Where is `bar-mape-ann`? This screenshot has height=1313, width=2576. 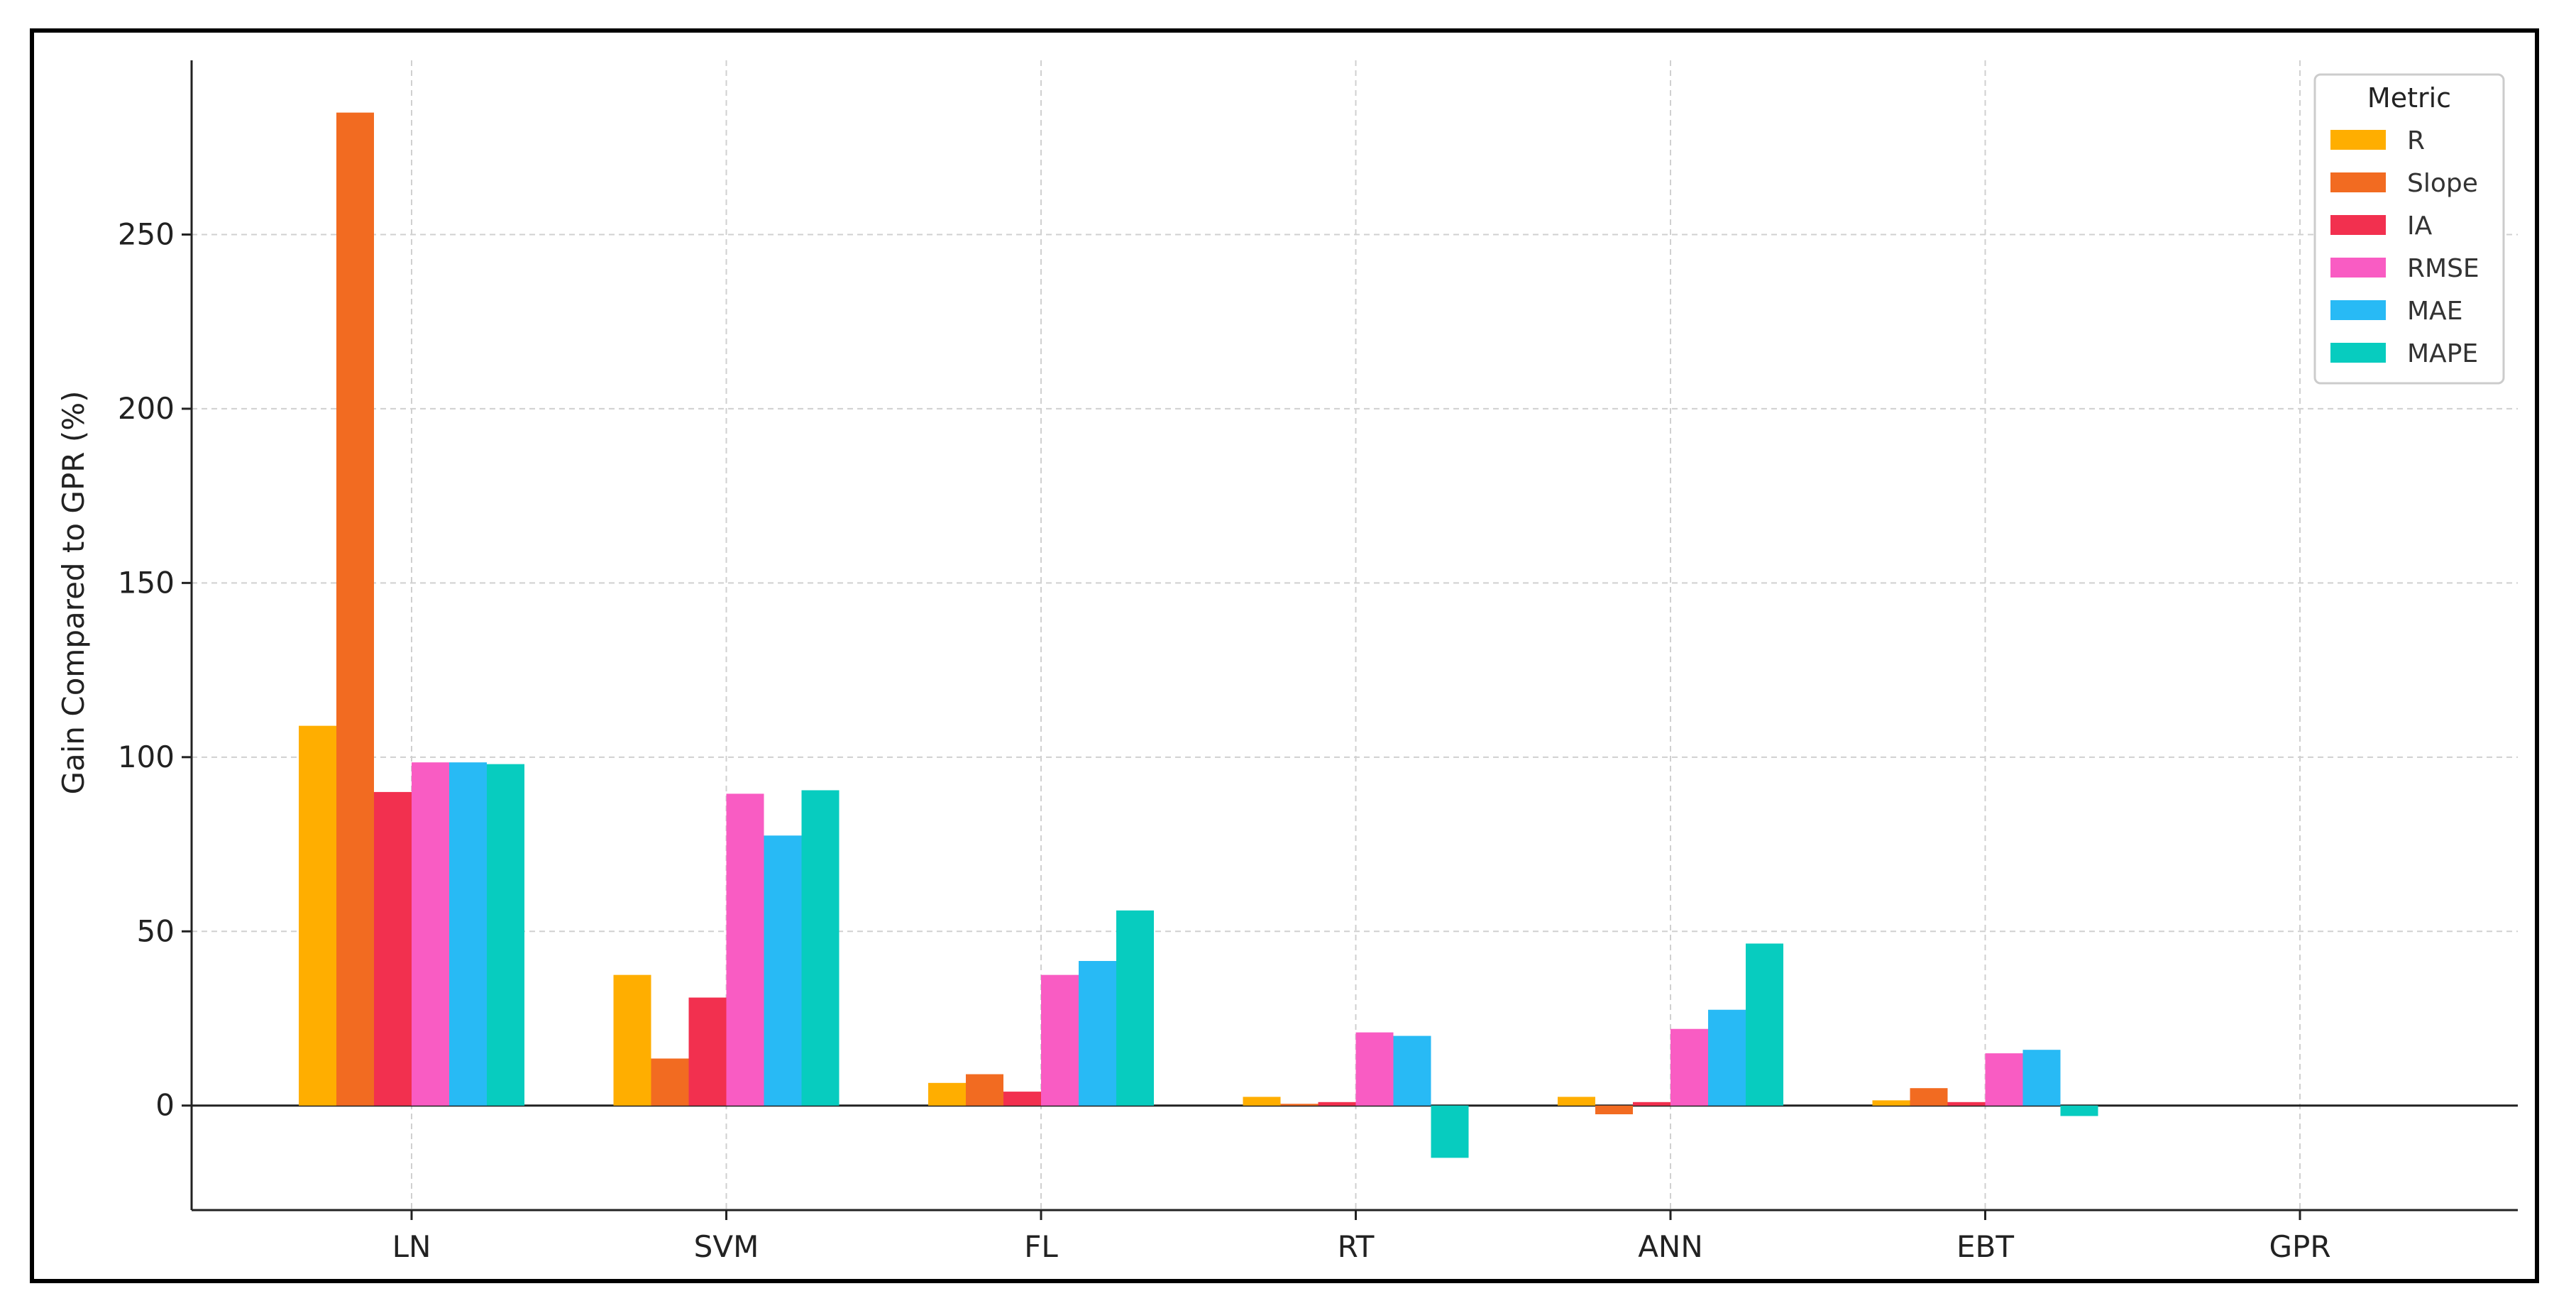 bar-mape-ann is located at coordinates (1764, 1024).